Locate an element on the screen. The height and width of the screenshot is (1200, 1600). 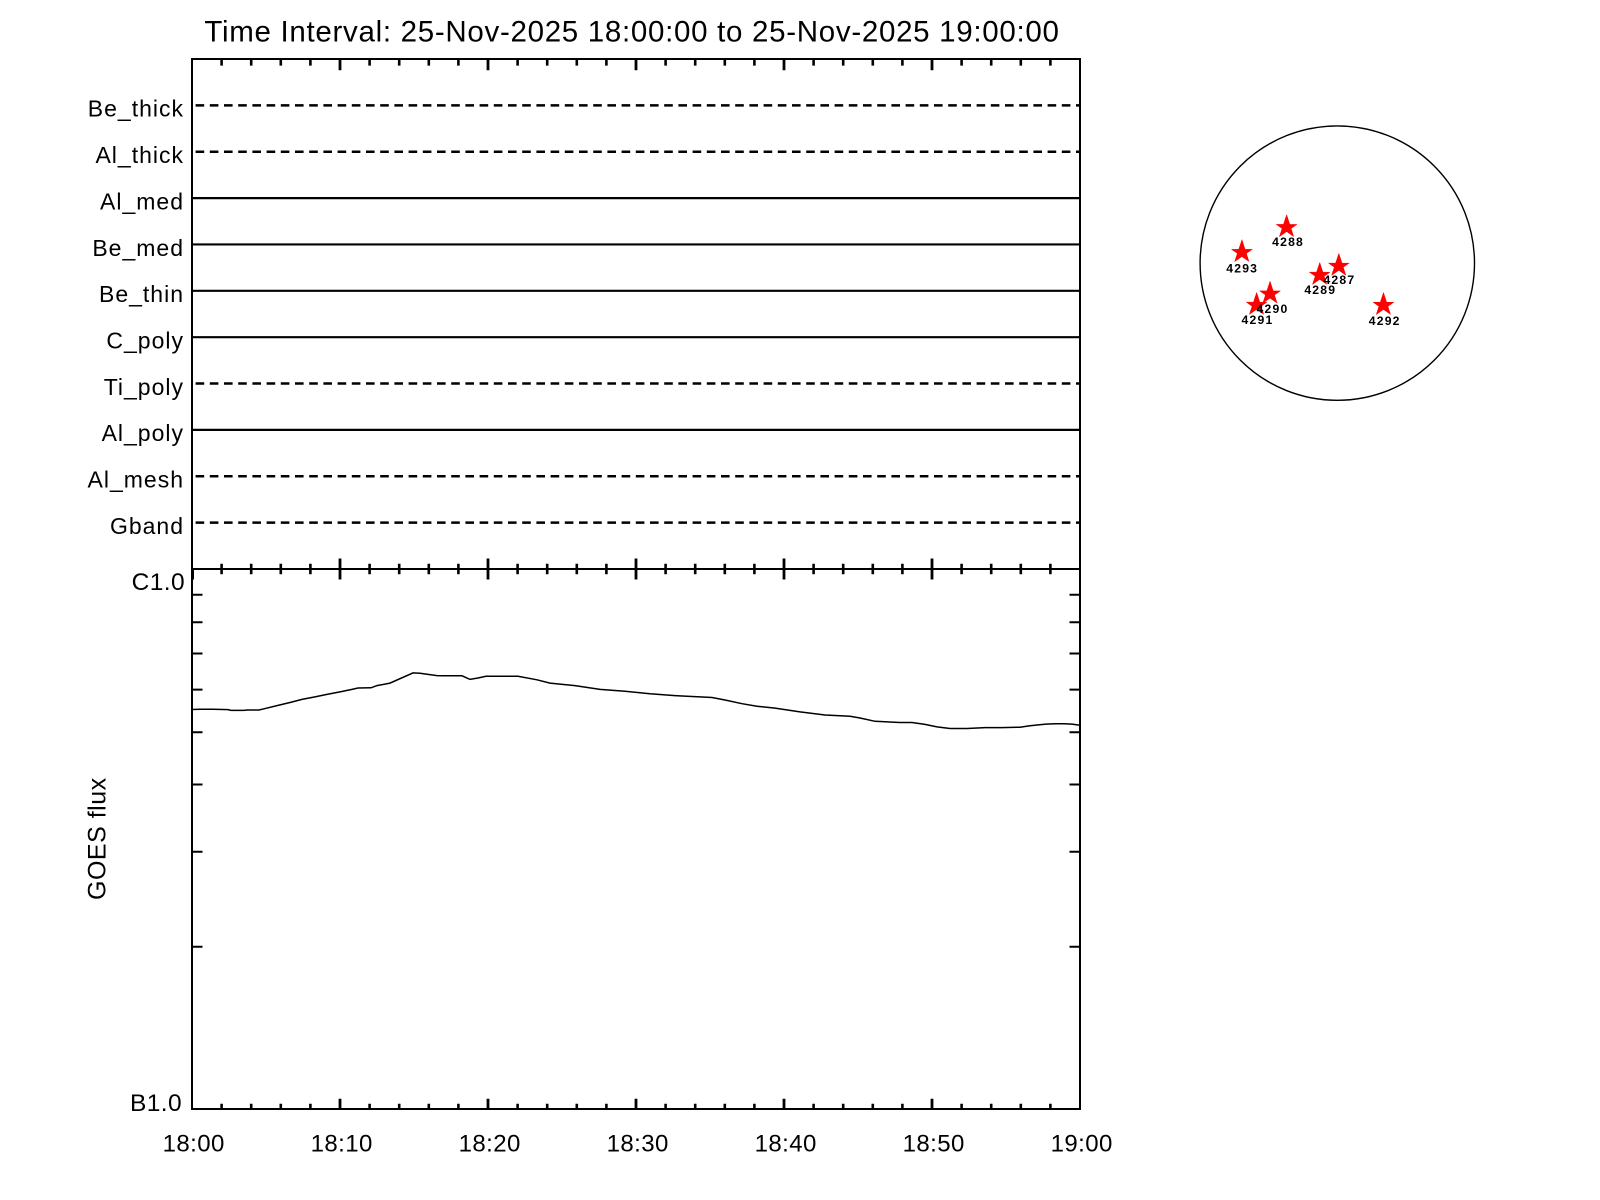
svg-text: C_poly is located at coordinates (145, 341).